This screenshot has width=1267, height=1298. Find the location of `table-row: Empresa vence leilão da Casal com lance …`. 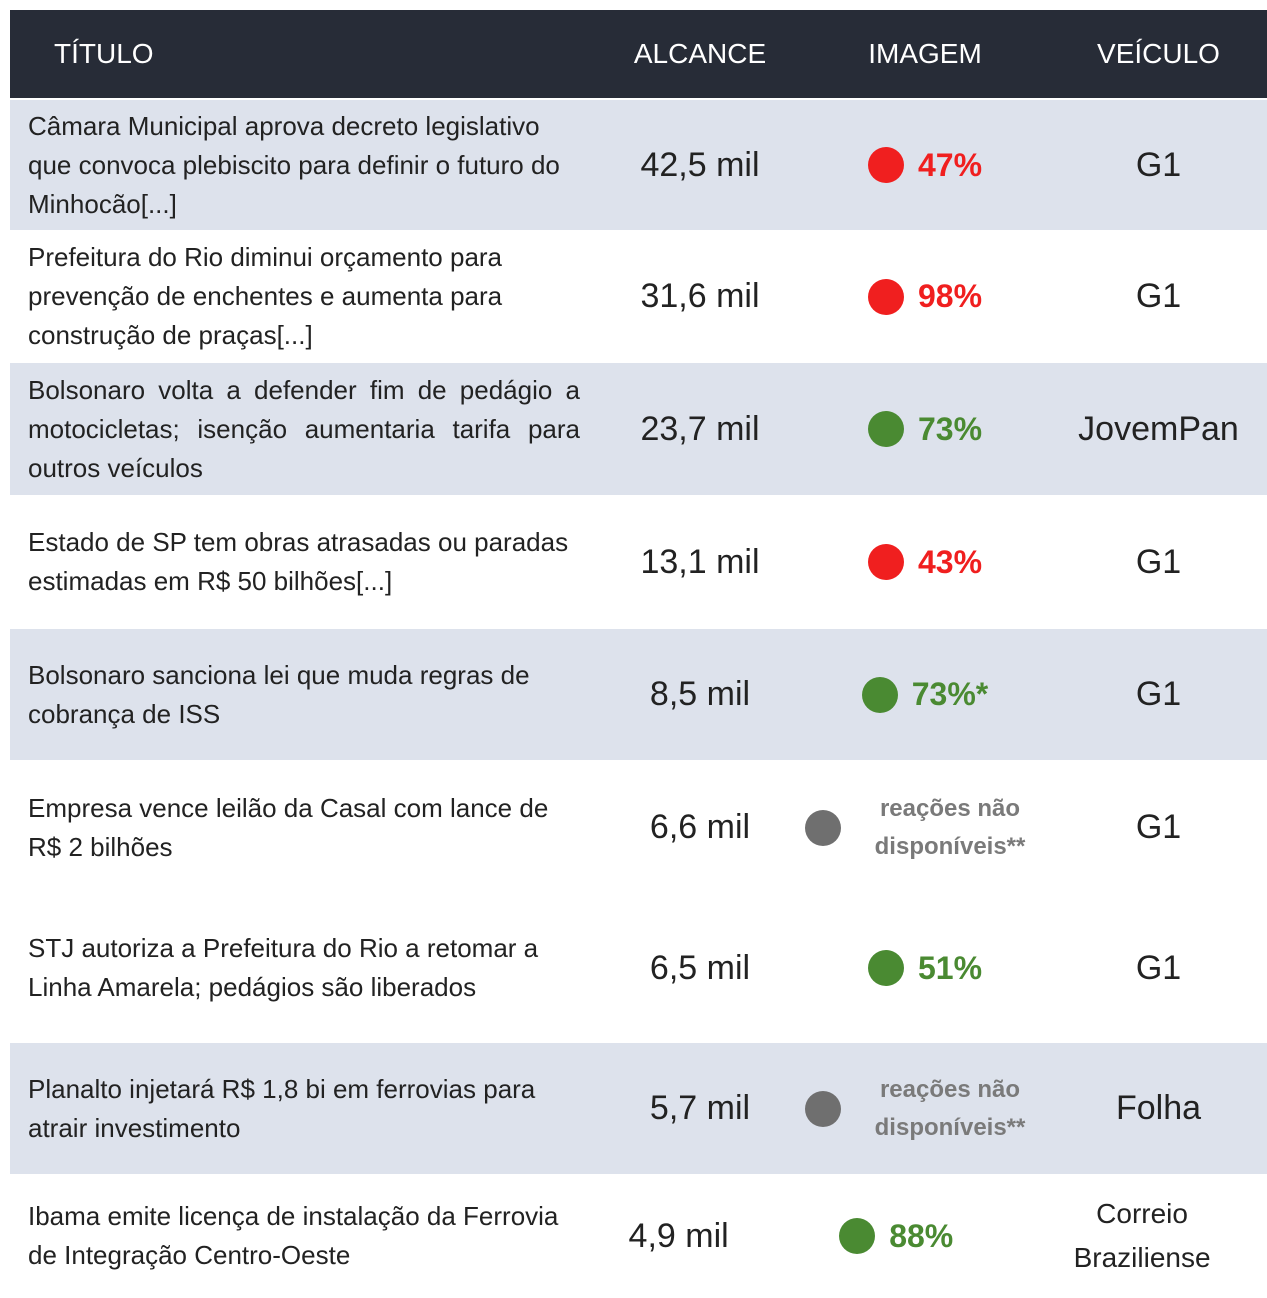

table-row: Empresa vence leilão da Casal com lance … is located at coordinates (638, 828).